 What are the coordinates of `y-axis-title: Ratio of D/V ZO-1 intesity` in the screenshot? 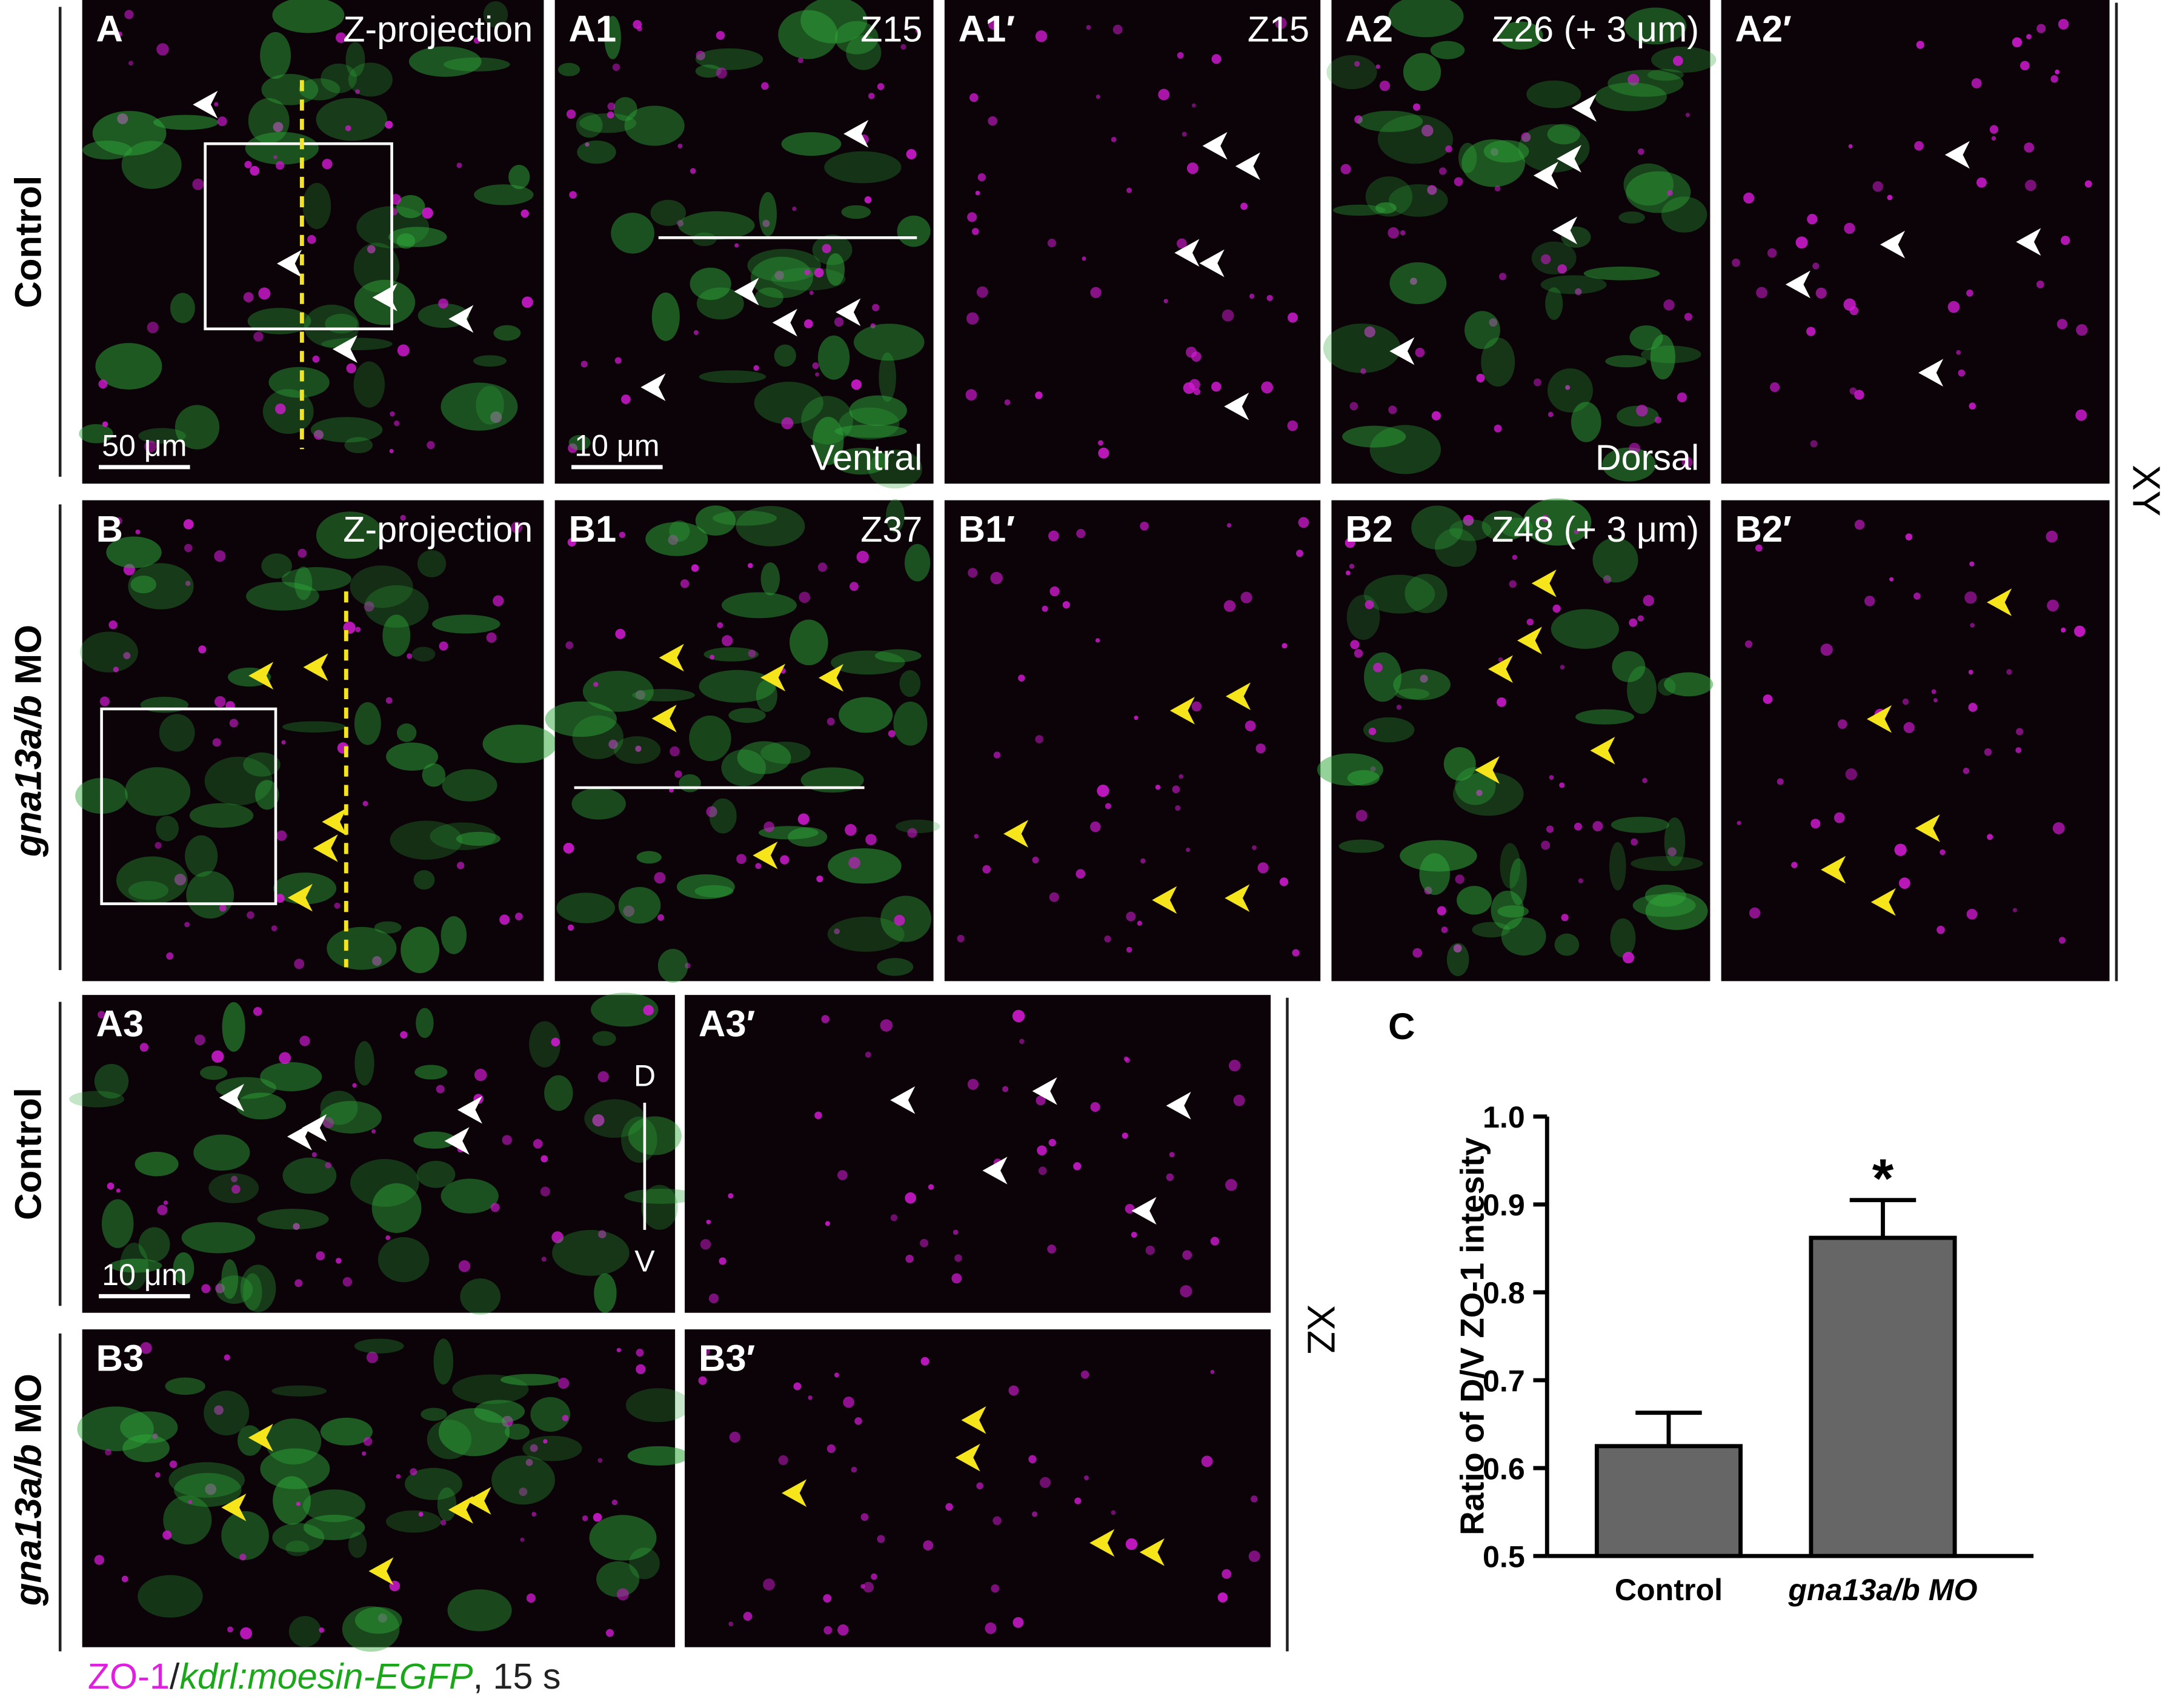 It's located at (1472, 1336).